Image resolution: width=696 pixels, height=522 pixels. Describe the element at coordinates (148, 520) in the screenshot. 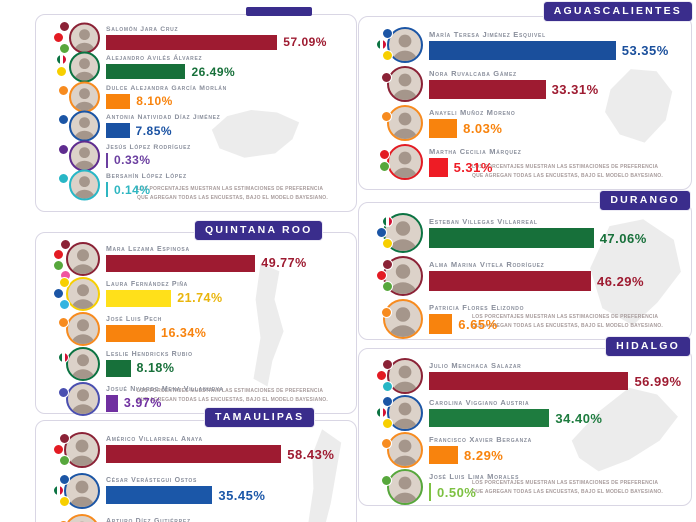

I see `candidate-name: Arturo Díez Gutiérrez` at that location.